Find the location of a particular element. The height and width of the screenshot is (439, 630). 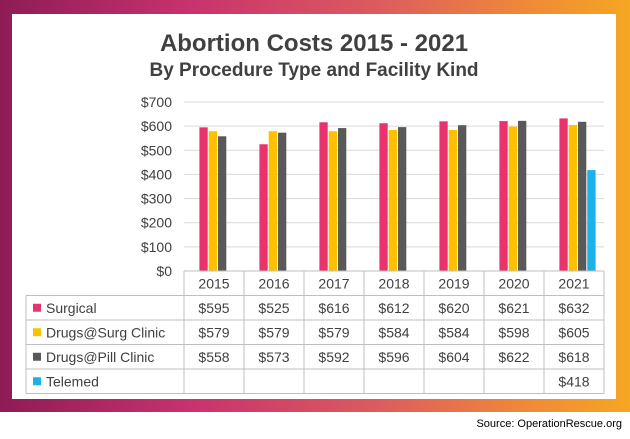

x-tick-label: 2018 is located at coordinates (393, 283).